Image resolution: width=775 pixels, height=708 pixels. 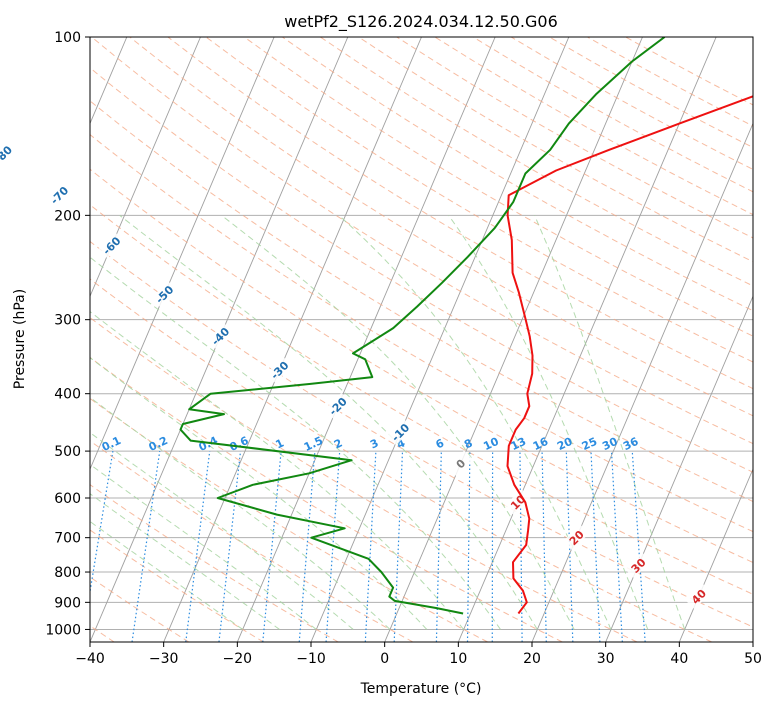 I want to click on y-axis-label: Pressure (hPa), so click(x=20, y=339).